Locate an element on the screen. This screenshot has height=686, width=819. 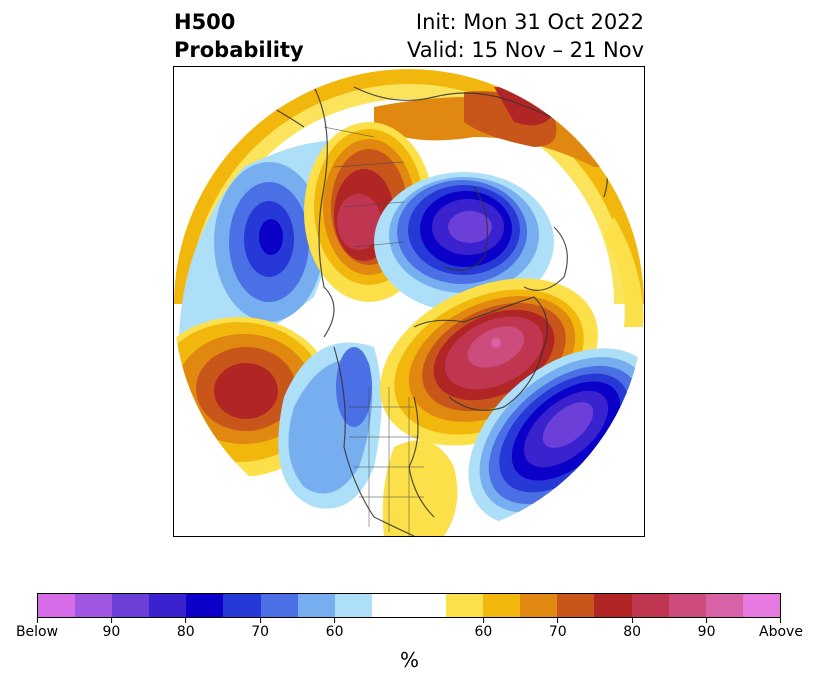
title-variable: H500 is located at coordinates (205, 22).